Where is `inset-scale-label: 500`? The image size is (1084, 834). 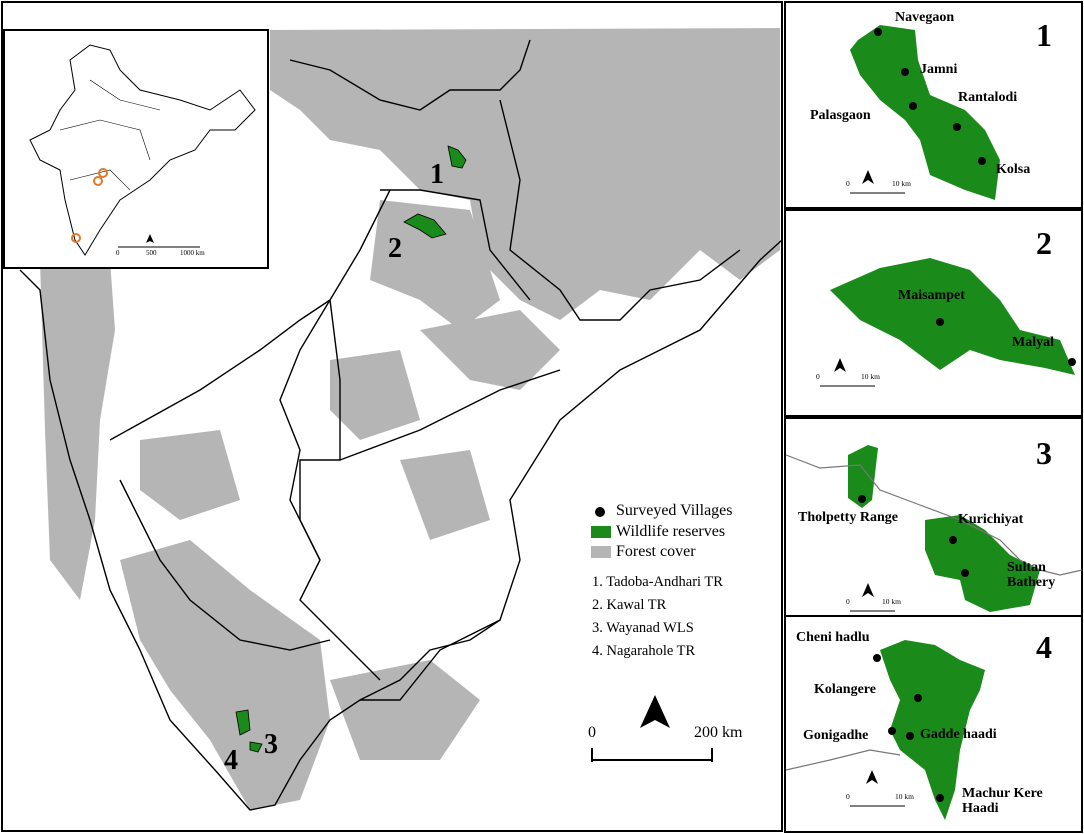
inset-scale-label: 500 is located at coordinates (151, 253).